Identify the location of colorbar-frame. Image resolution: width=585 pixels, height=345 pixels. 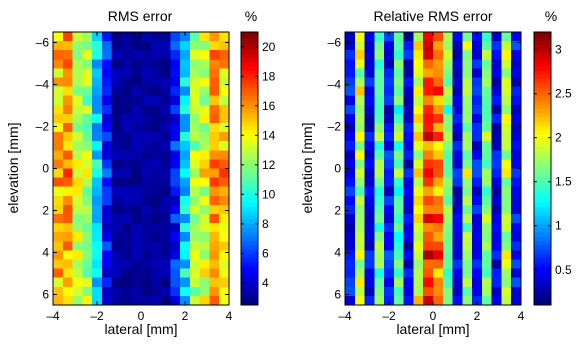
(542, 168).